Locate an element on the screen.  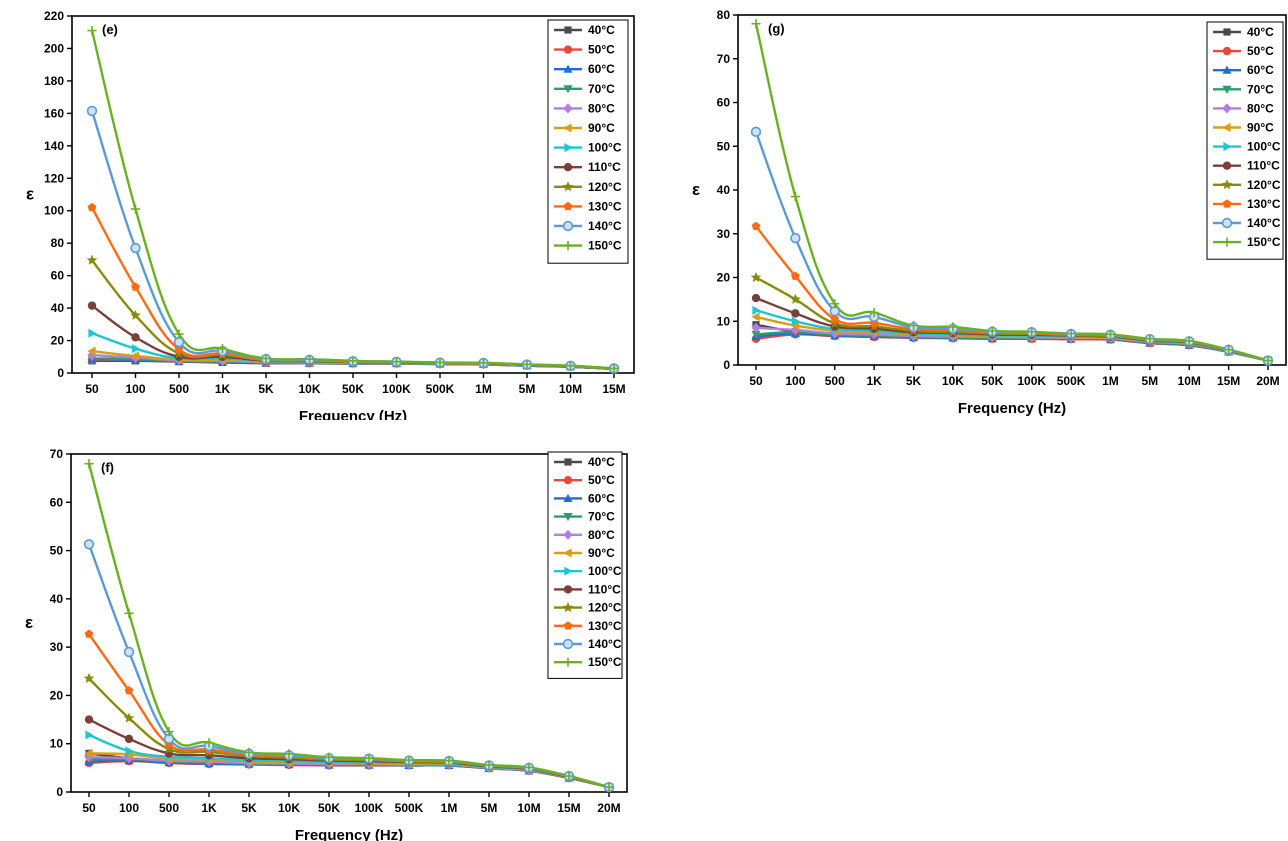
series-markers is located at coordinates (349, 666).